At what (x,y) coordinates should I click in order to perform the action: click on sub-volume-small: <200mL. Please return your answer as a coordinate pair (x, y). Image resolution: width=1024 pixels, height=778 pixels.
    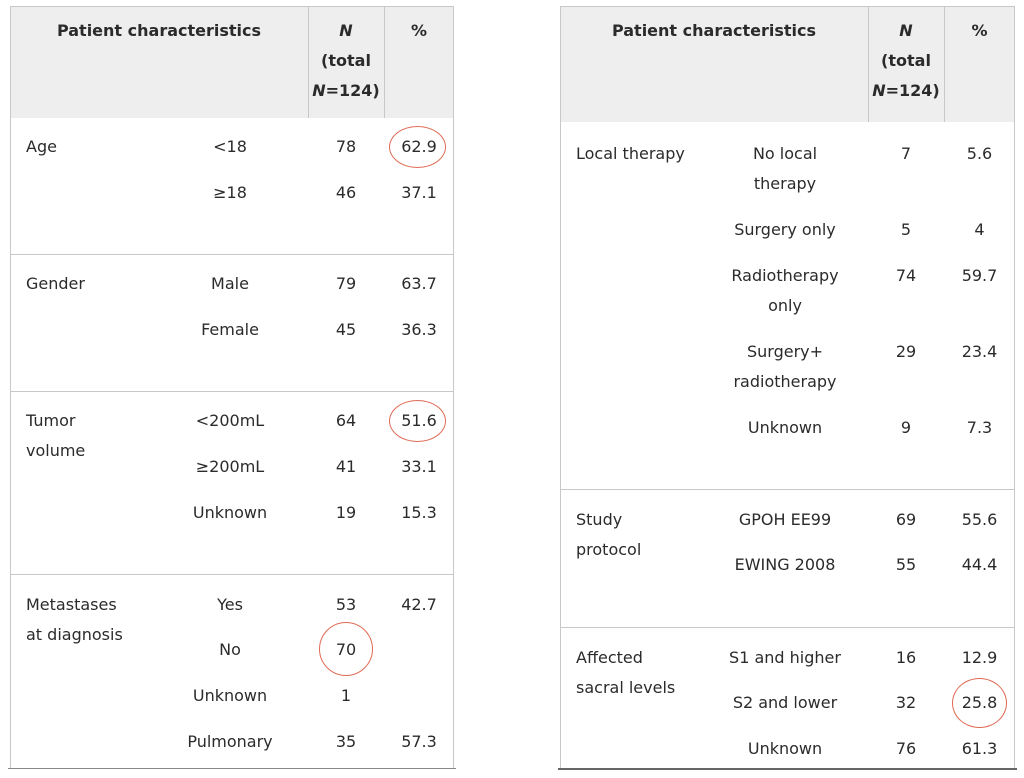
    Looking at the image, I should click on (230, 420).